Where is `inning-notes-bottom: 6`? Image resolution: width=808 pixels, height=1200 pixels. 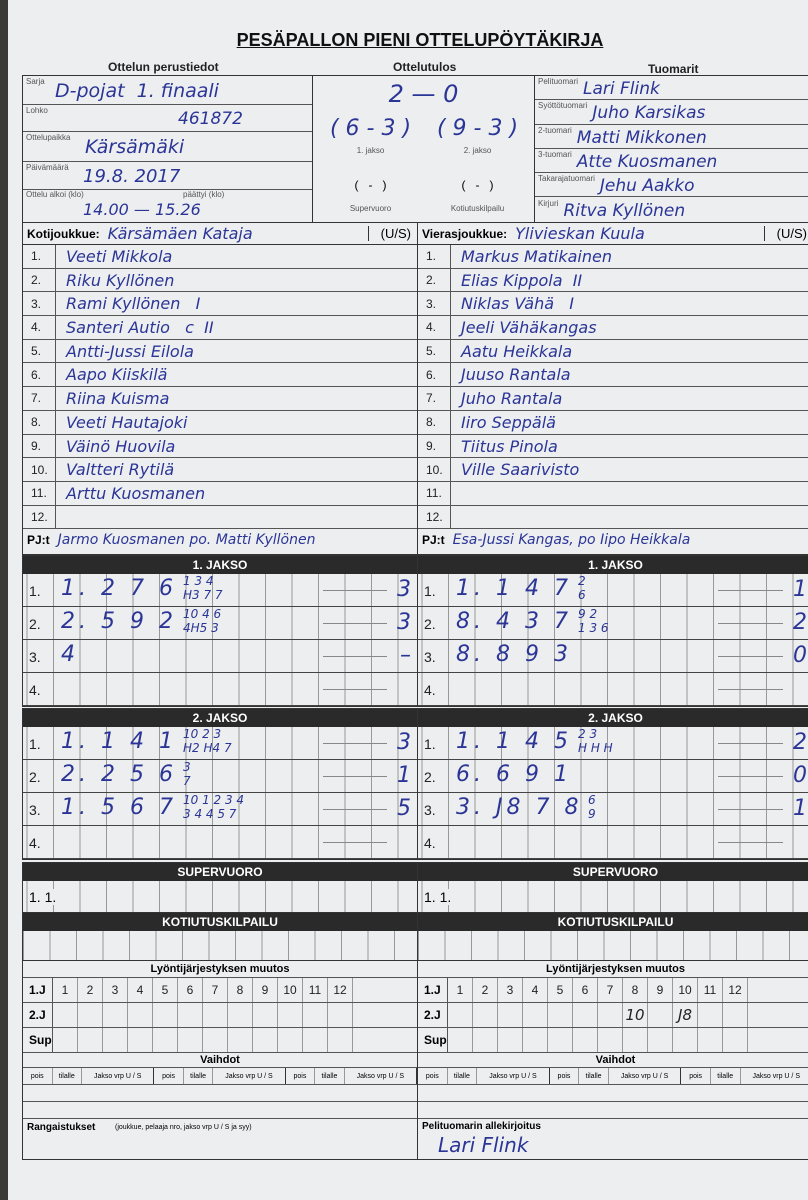
inning-notes-bottom: 6 is located at coordinates (582, 595).